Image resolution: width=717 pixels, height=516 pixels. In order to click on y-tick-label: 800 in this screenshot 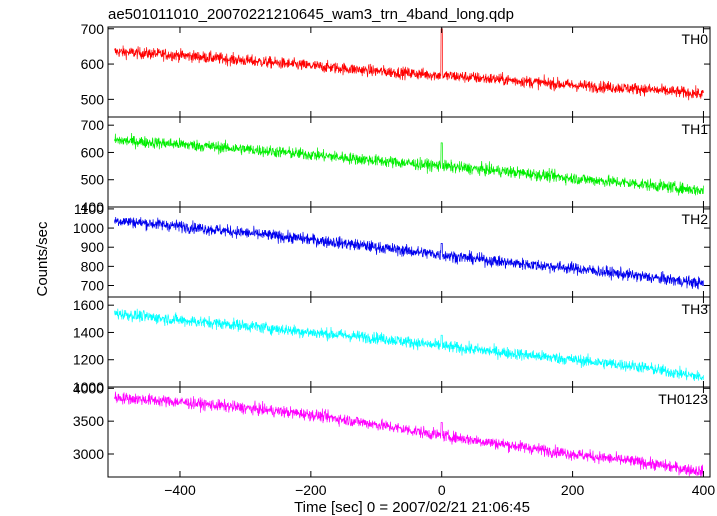, I will do `click(93, 266)`.